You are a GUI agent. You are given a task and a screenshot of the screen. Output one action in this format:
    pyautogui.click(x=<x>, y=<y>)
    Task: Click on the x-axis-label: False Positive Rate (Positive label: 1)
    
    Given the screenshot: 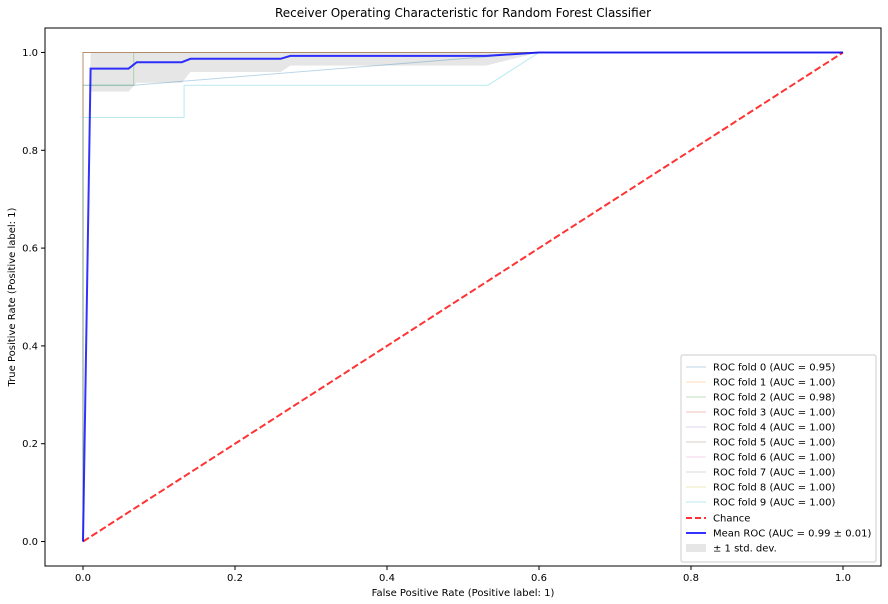 What is the action you would take?
    pyautogui.click(x=463, y=593)
    